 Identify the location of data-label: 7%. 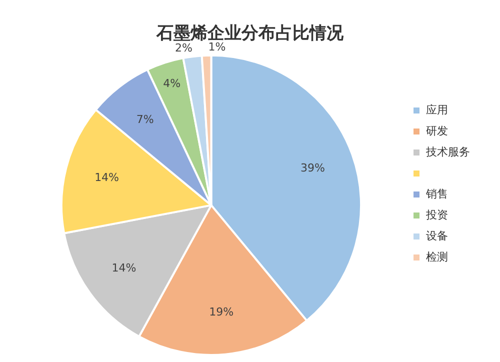
(145, 119).